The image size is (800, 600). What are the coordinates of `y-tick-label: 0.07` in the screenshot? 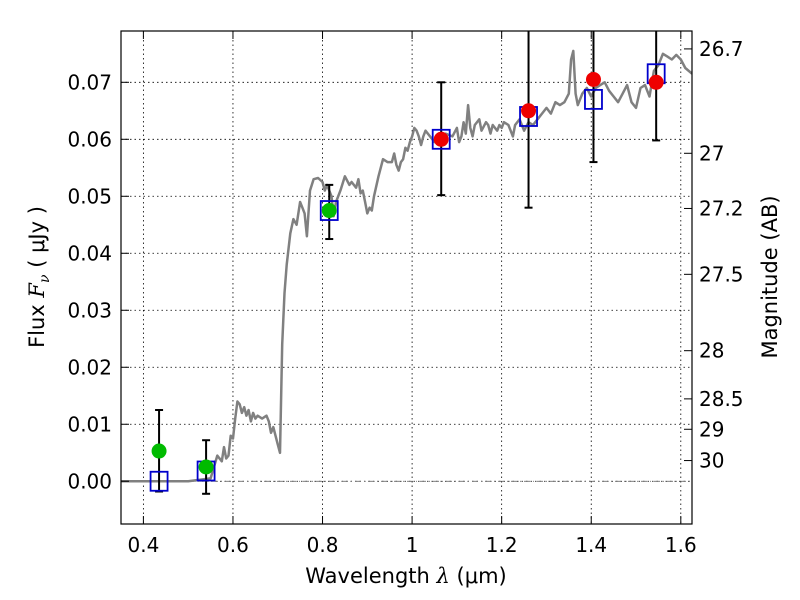 It's located at (89, 82).